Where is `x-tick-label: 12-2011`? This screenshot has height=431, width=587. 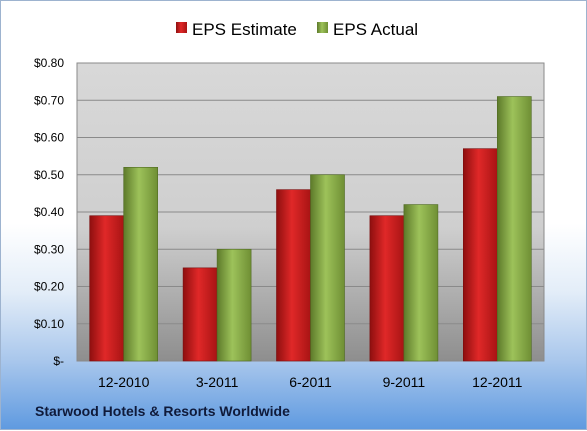 x-tick-label: 12-2011 is located at coordinates (497, 382).